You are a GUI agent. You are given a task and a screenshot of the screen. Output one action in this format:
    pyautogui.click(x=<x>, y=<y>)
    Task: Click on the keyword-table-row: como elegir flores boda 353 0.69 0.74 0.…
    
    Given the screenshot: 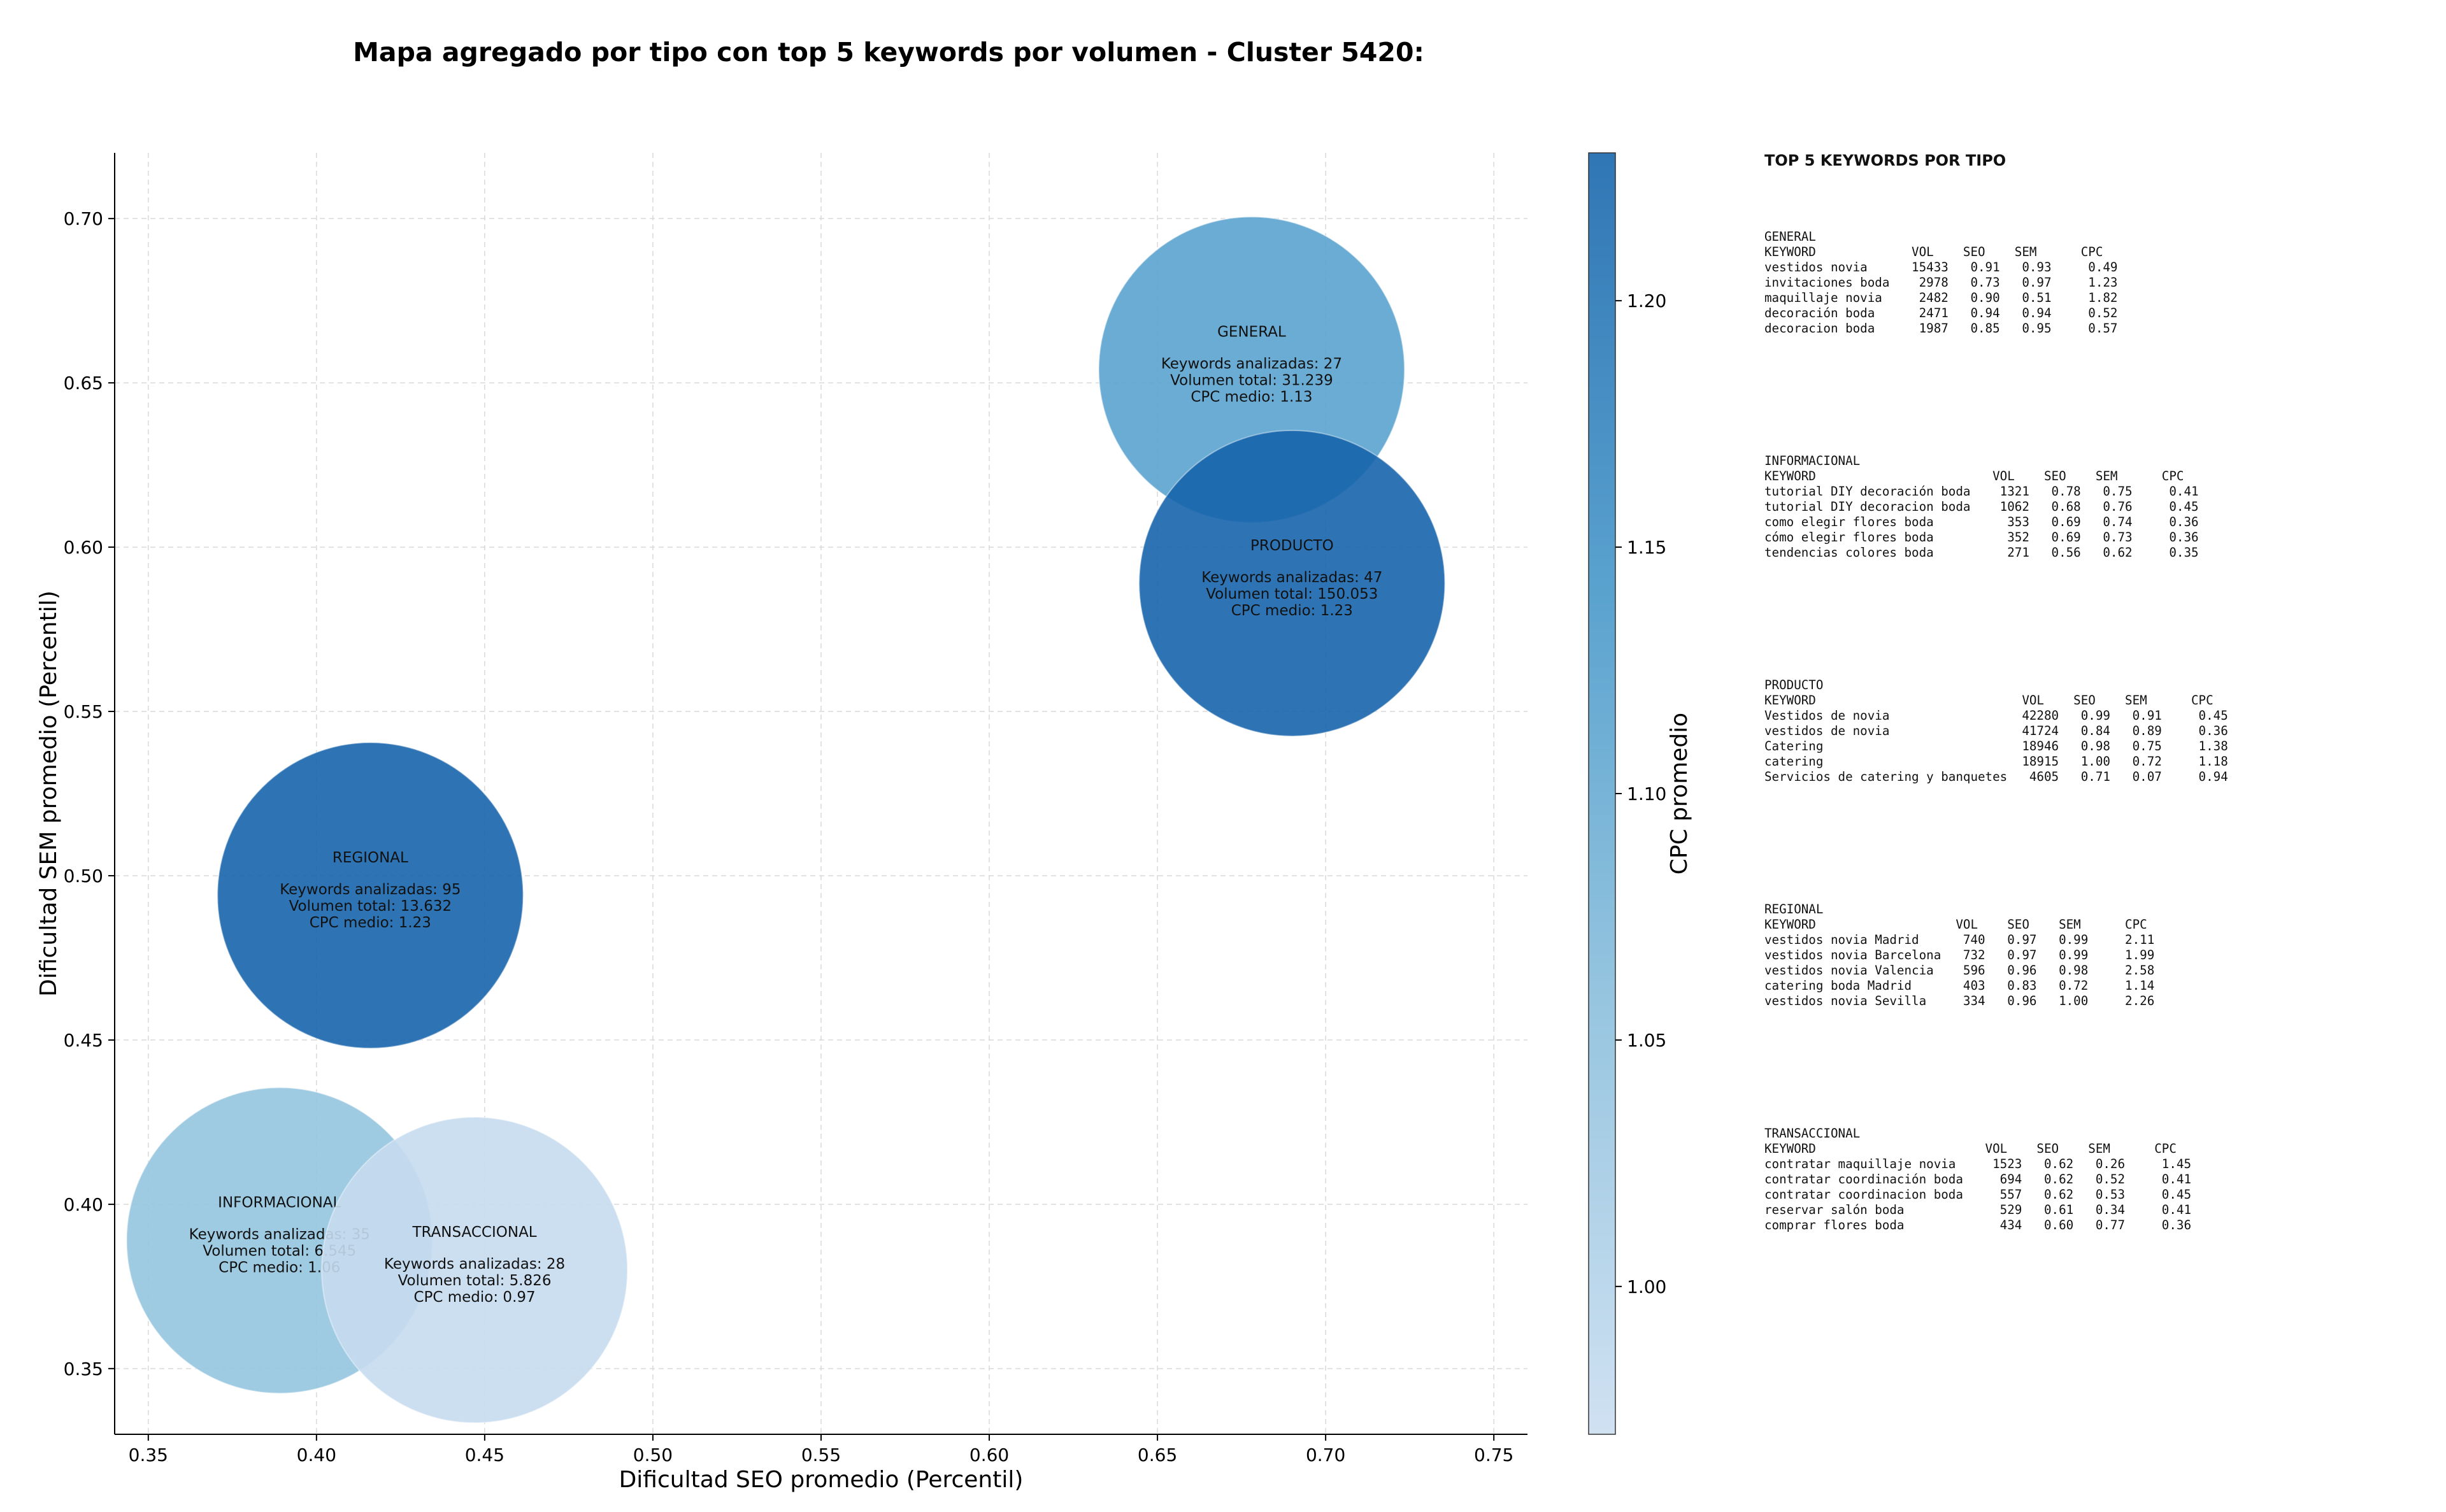 What is the action you would take?
    pyautogui.click(x=1981, y=522)
    